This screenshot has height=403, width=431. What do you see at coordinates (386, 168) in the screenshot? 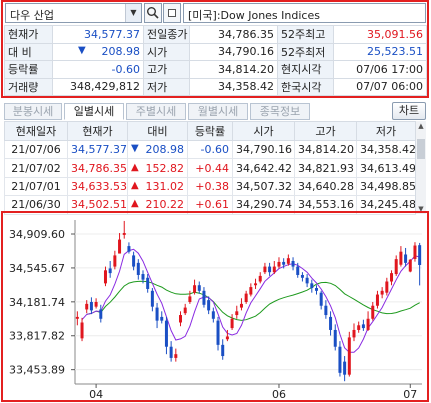
I see `low-cell: 34,613.49` at bounding box center [386, 168].